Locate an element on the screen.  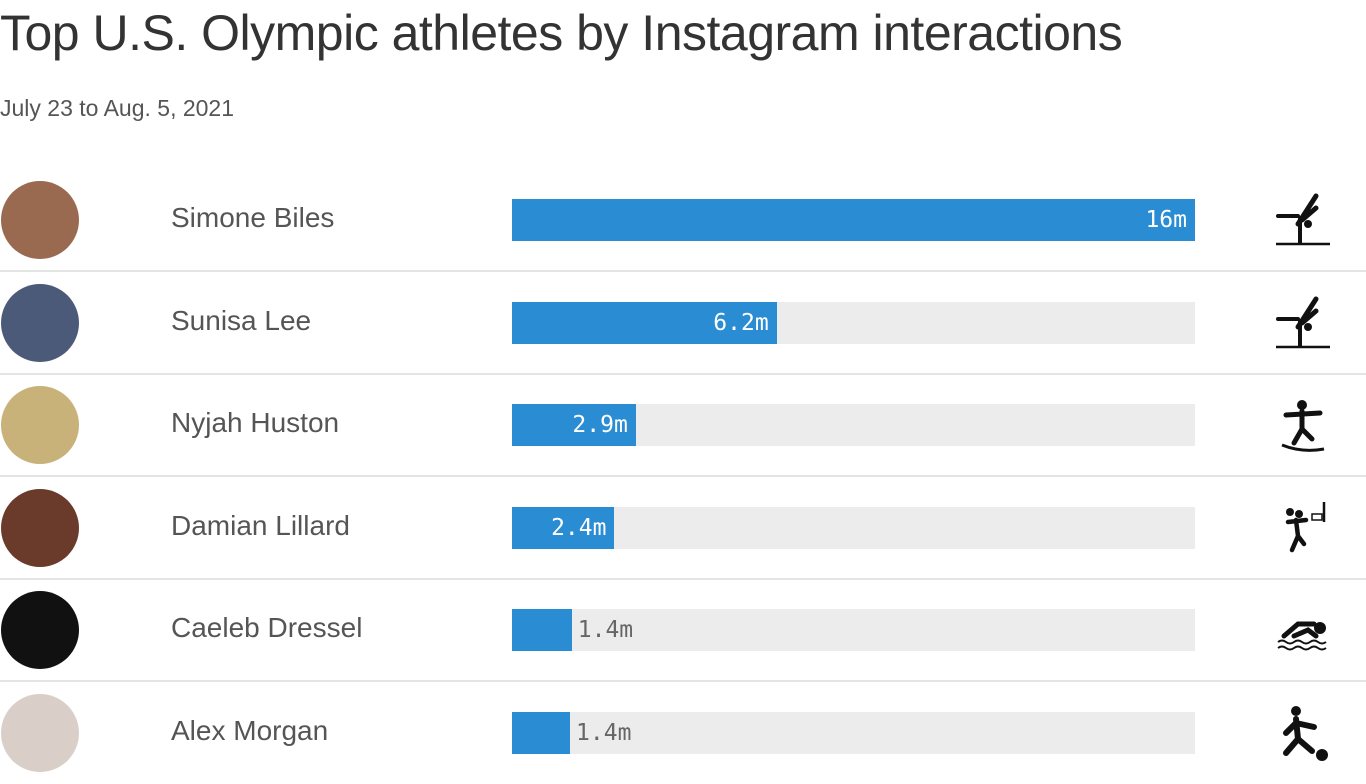
category-label: Alex Morgan is located at coordinates (250, 730).